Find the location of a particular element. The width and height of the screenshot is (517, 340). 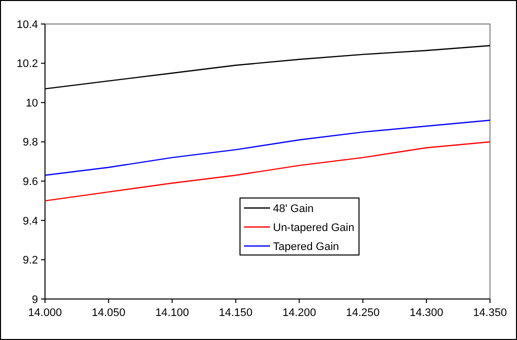

y-tick-label: 10.4 is located at coordinates (27, 24).